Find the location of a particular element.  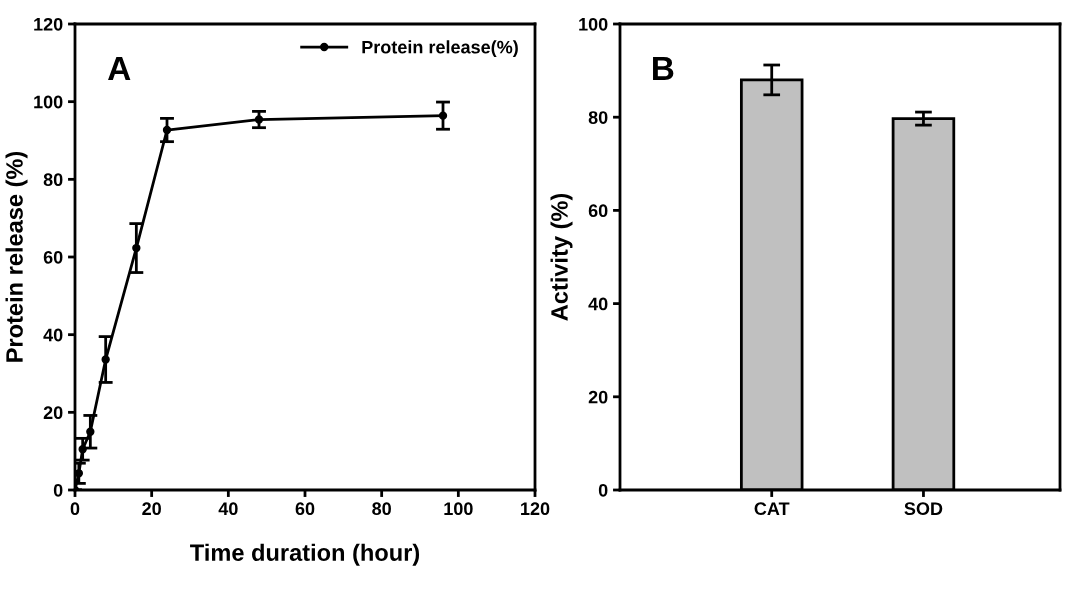

x-tick-label: 40 is located at coordinates (228, 509).